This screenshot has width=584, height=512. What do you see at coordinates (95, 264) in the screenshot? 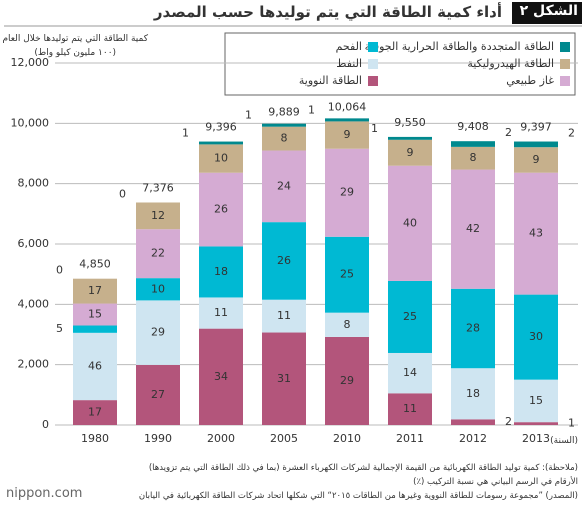
I see `total-label: 4,850` at bounding box center [95, 264].